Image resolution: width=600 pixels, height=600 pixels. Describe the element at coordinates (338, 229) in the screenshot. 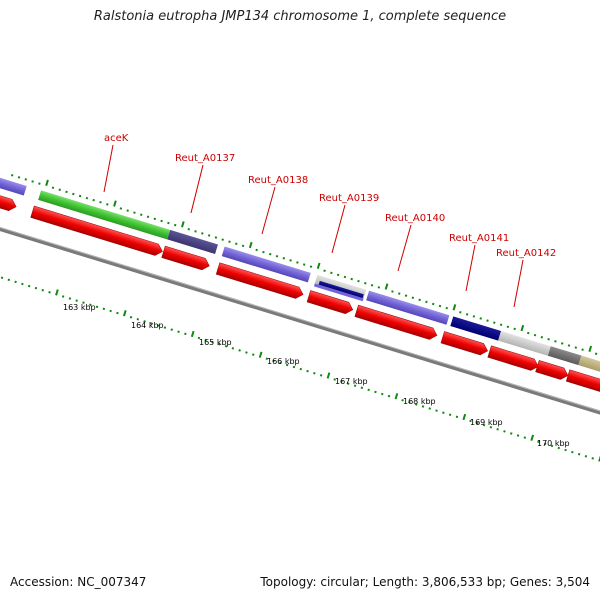

I see `leader-reut-a0139` at that location.